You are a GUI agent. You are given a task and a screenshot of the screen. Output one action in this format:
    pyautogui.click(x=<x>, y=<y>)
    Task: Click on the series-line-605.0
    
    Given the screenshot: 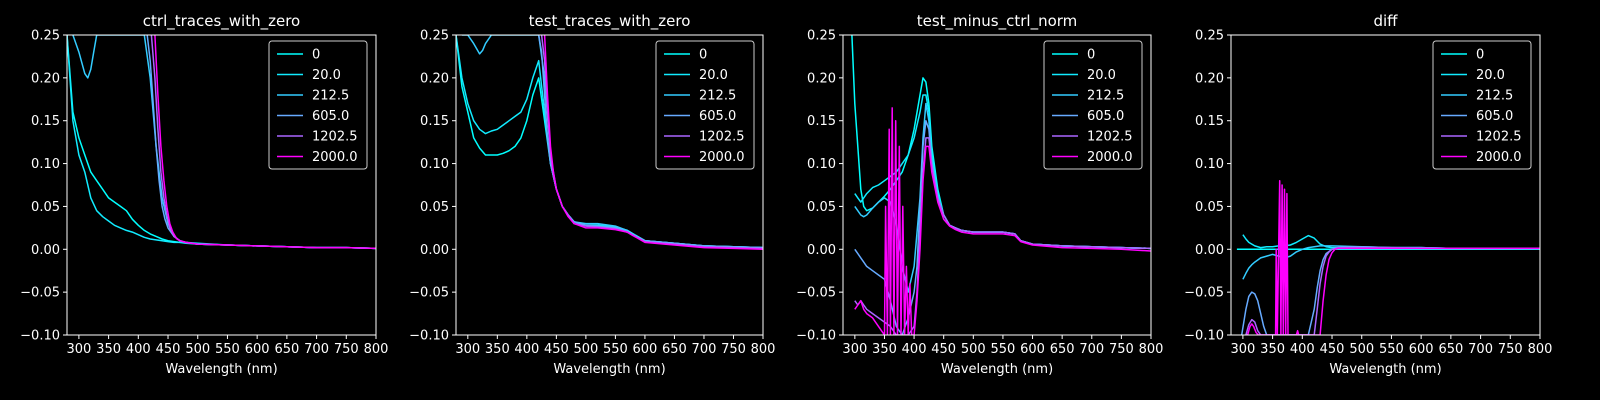 What is the action you would take?
    pyautogui.click(x=650, y=142)
    